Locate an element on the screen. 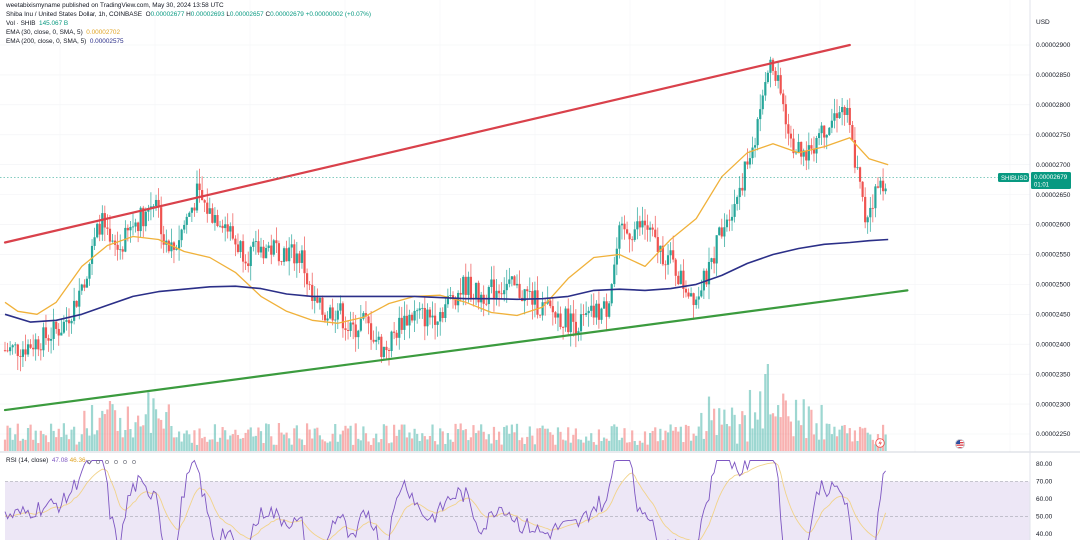  ema30-legend: EMA (30, close, 0, SMA, 5) 0.00002702 is located at coordinates (63, 32).